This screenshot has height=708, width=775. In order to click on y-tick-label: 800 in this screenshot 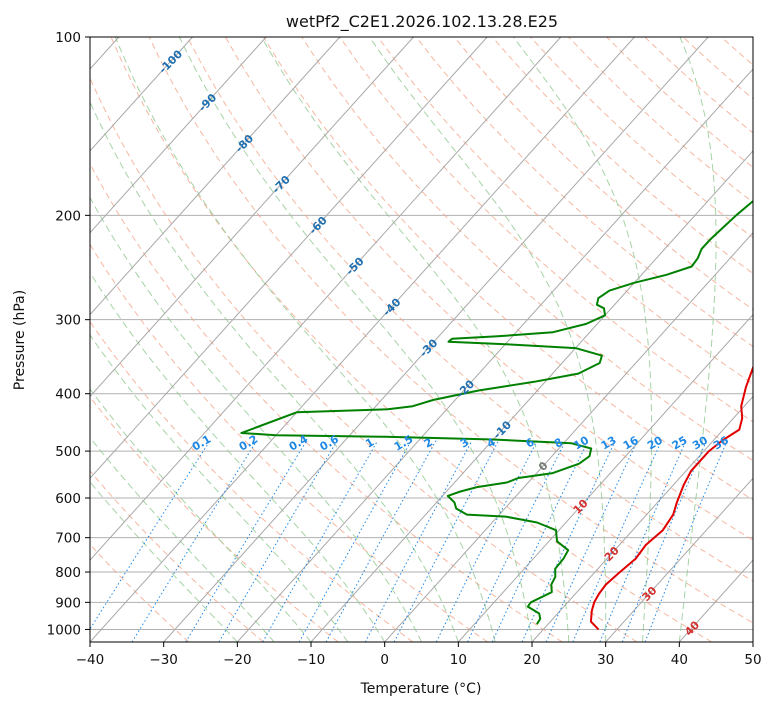, I will do `click(68, 573)`.